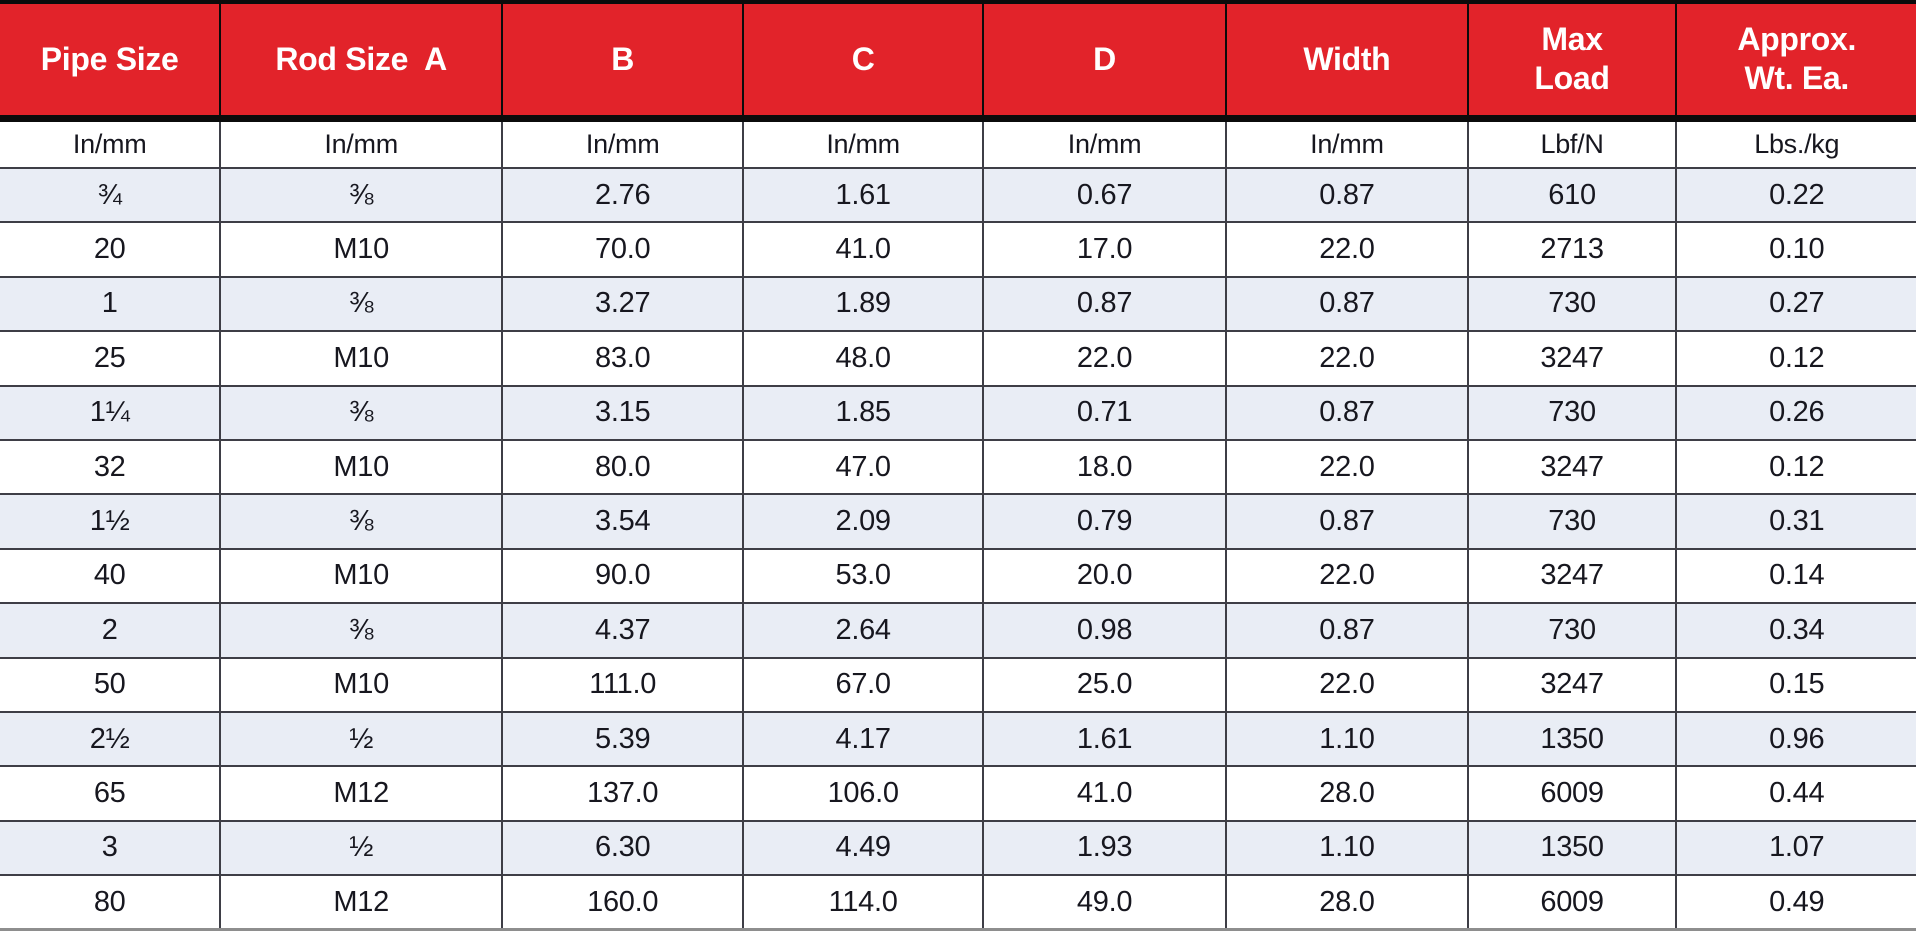 The height and width of the screenshot is (931, 1916). Describe the element at coordinates (863, 467) in the screenshot. I see `table-cell: 47.0` at that location.